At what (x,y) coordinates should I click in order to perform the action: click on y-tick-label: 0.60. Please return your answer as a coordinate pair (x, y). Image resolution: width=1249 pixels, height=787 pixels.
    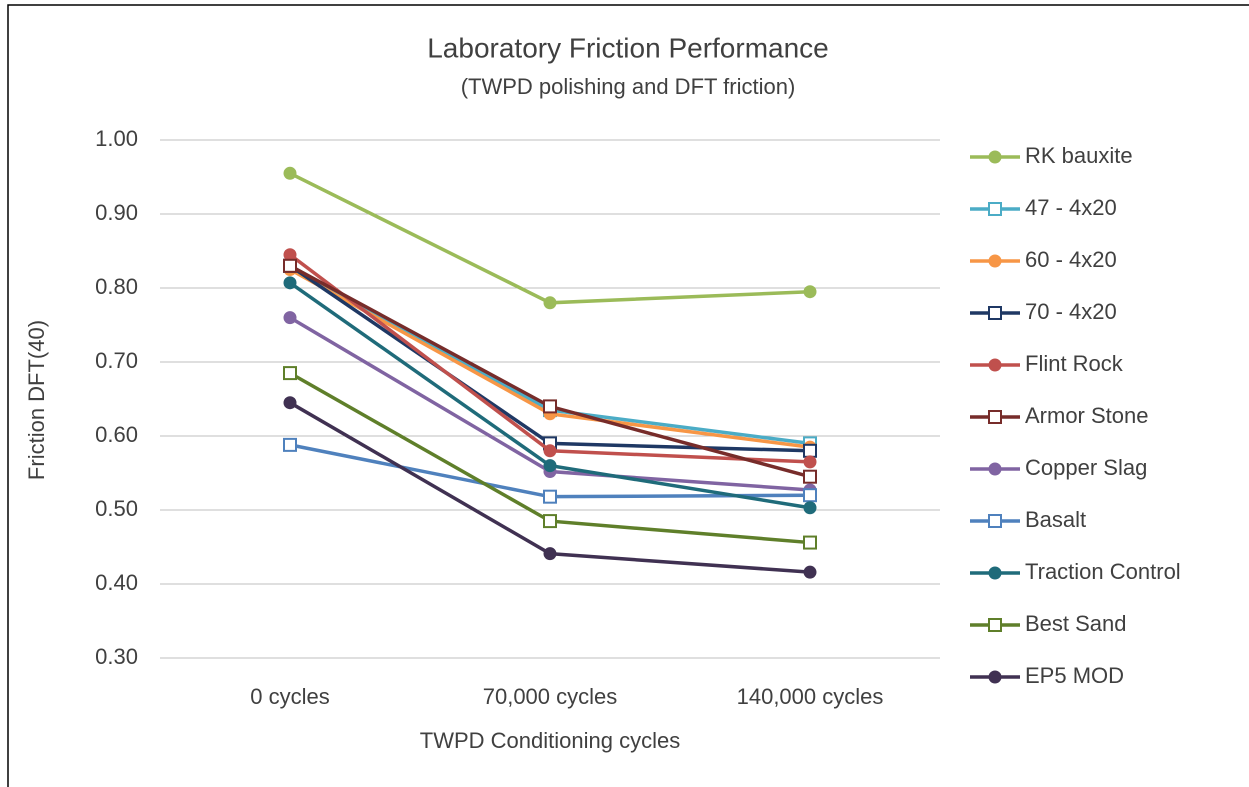
    Looking at the image, I should click on (116, 434).